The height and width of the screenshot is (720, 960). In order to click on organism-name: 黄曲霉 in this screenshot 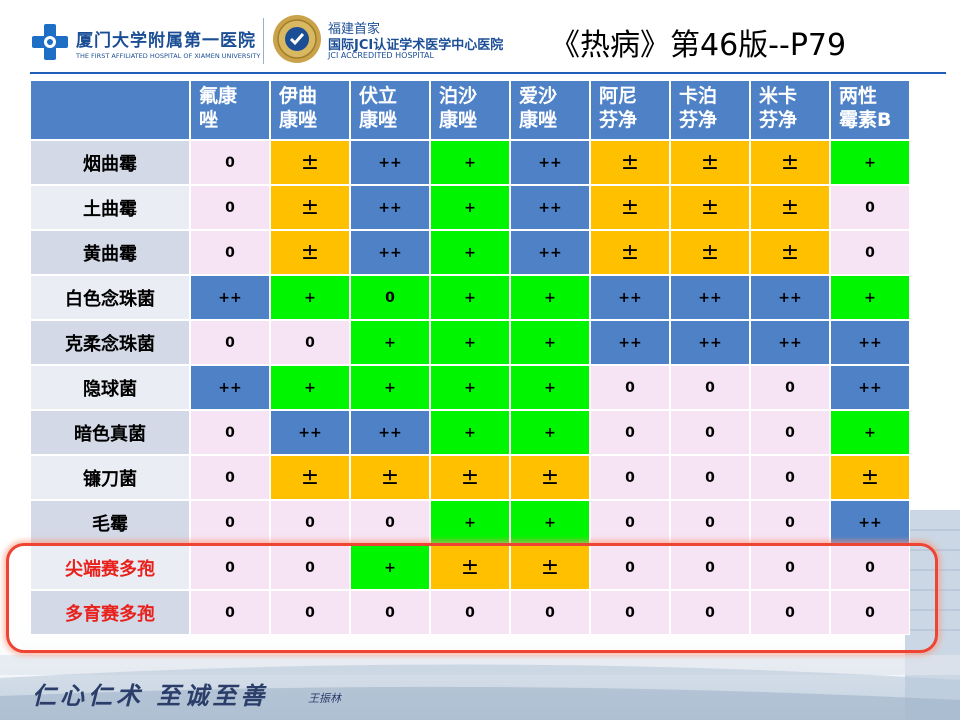, I will do `click(110, 252)`.